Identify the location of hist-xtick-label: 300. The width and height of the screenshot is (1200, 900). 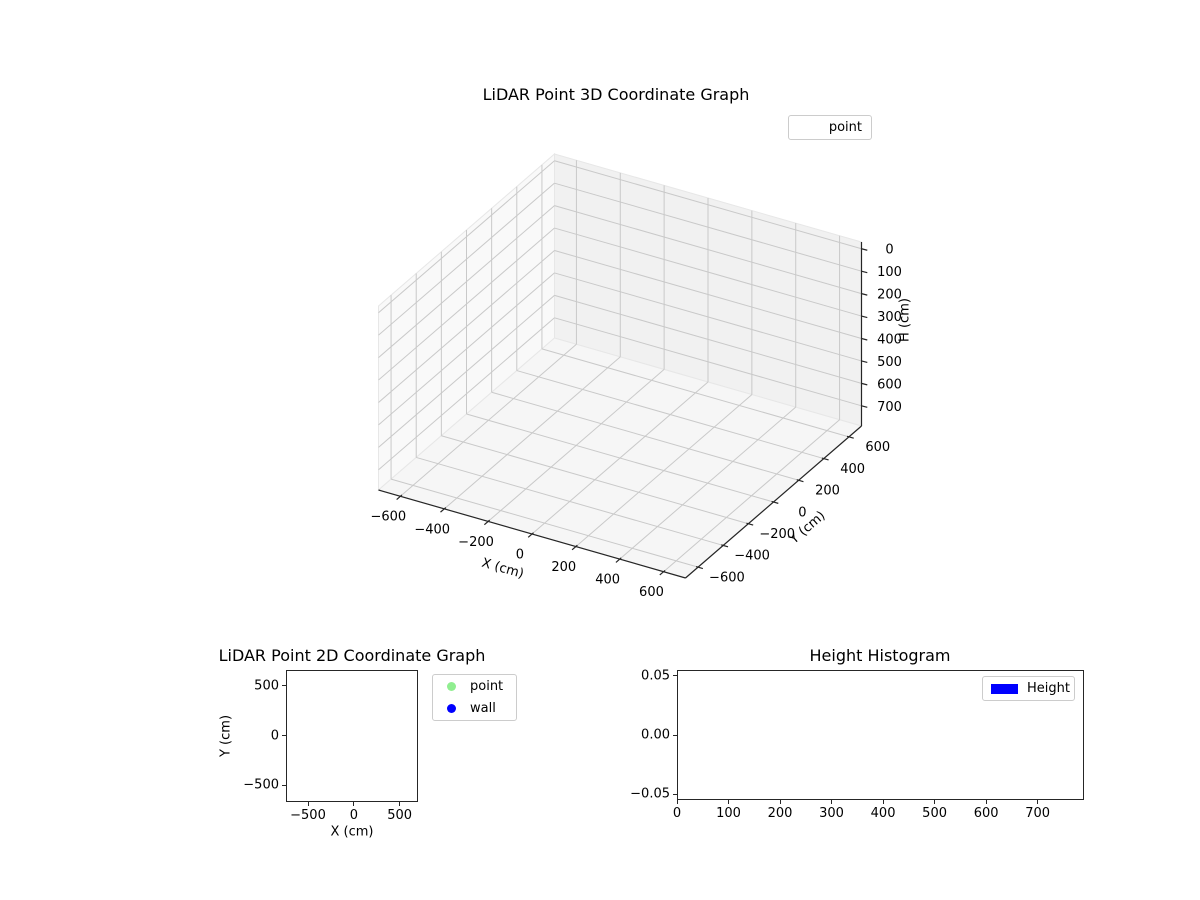
(831, 813).